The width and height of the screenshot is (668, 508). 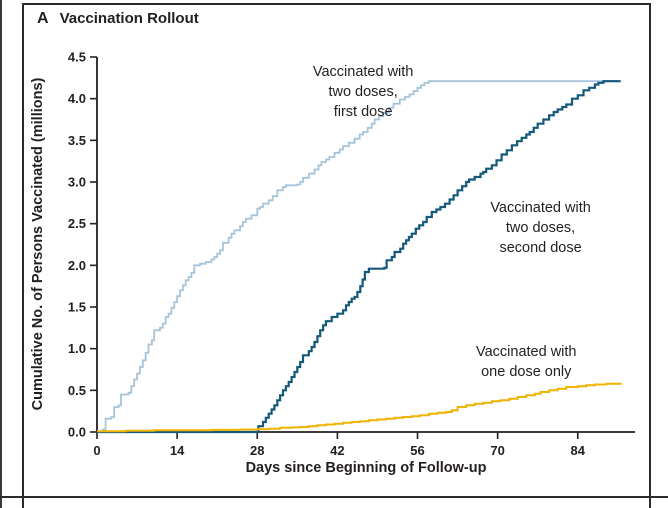 What do you see at coordinates (43, 18) in the screenshot?
I see `panel-letter: A` at bounding box center [43, 18].